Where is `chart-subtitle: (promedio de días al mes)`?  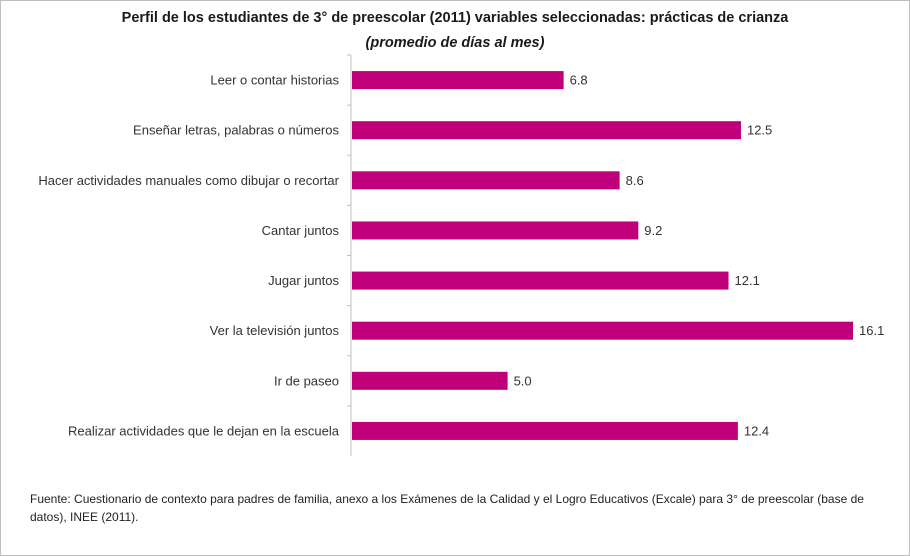
chart-subtitle: (promedio de días al mes) is located at coordinates (455, 43).